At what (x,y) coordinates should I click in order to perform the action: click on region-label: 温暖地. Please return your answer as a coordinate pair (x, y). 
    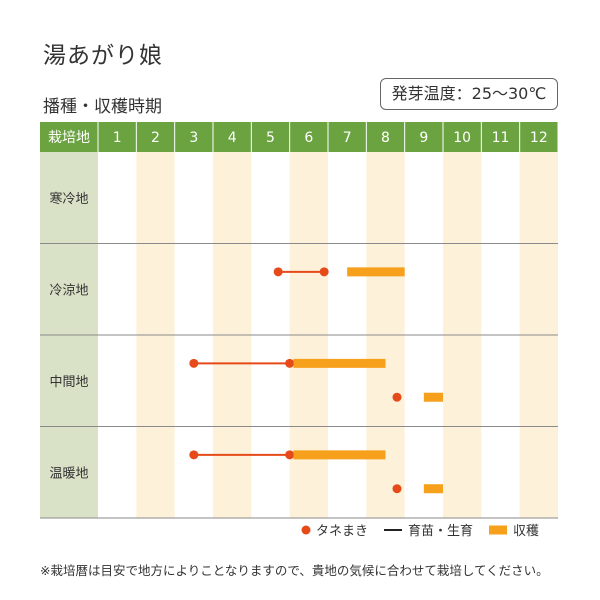
    Looking at the image, I should click on (68, 473).